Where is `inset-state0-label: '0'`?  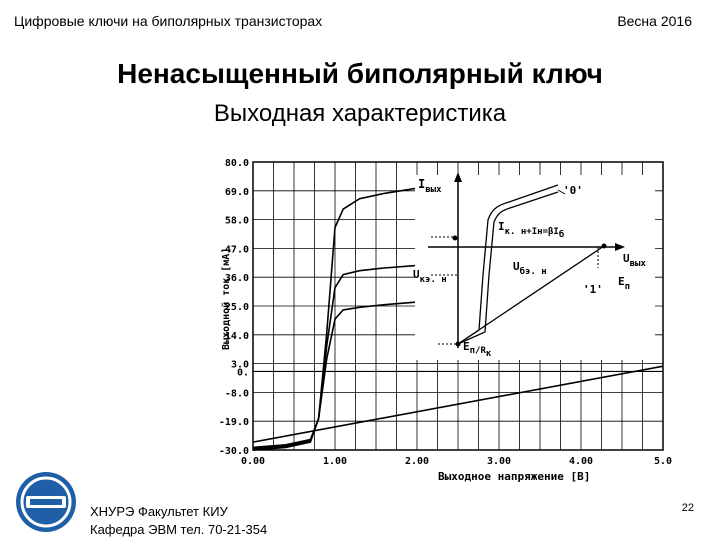 inset-state0-label: '0' is located at coordinates (573, 190).